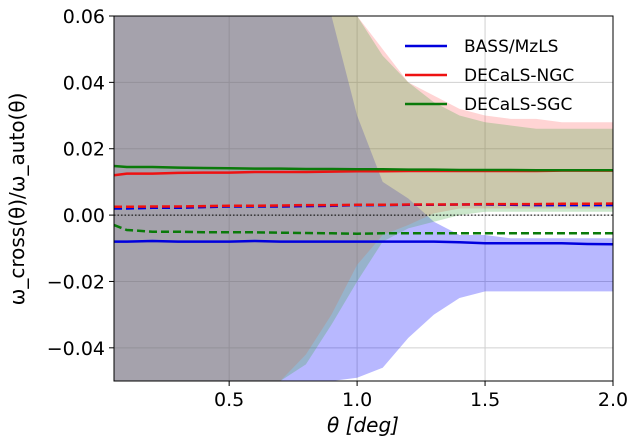 The width and height of the screenshot is (633, 441). What do you see at coordinates (519, 76) in the screenshot?
I see `legend-label-decals-ngc: DECaLS-NGC` at bounding box center [519, 76].